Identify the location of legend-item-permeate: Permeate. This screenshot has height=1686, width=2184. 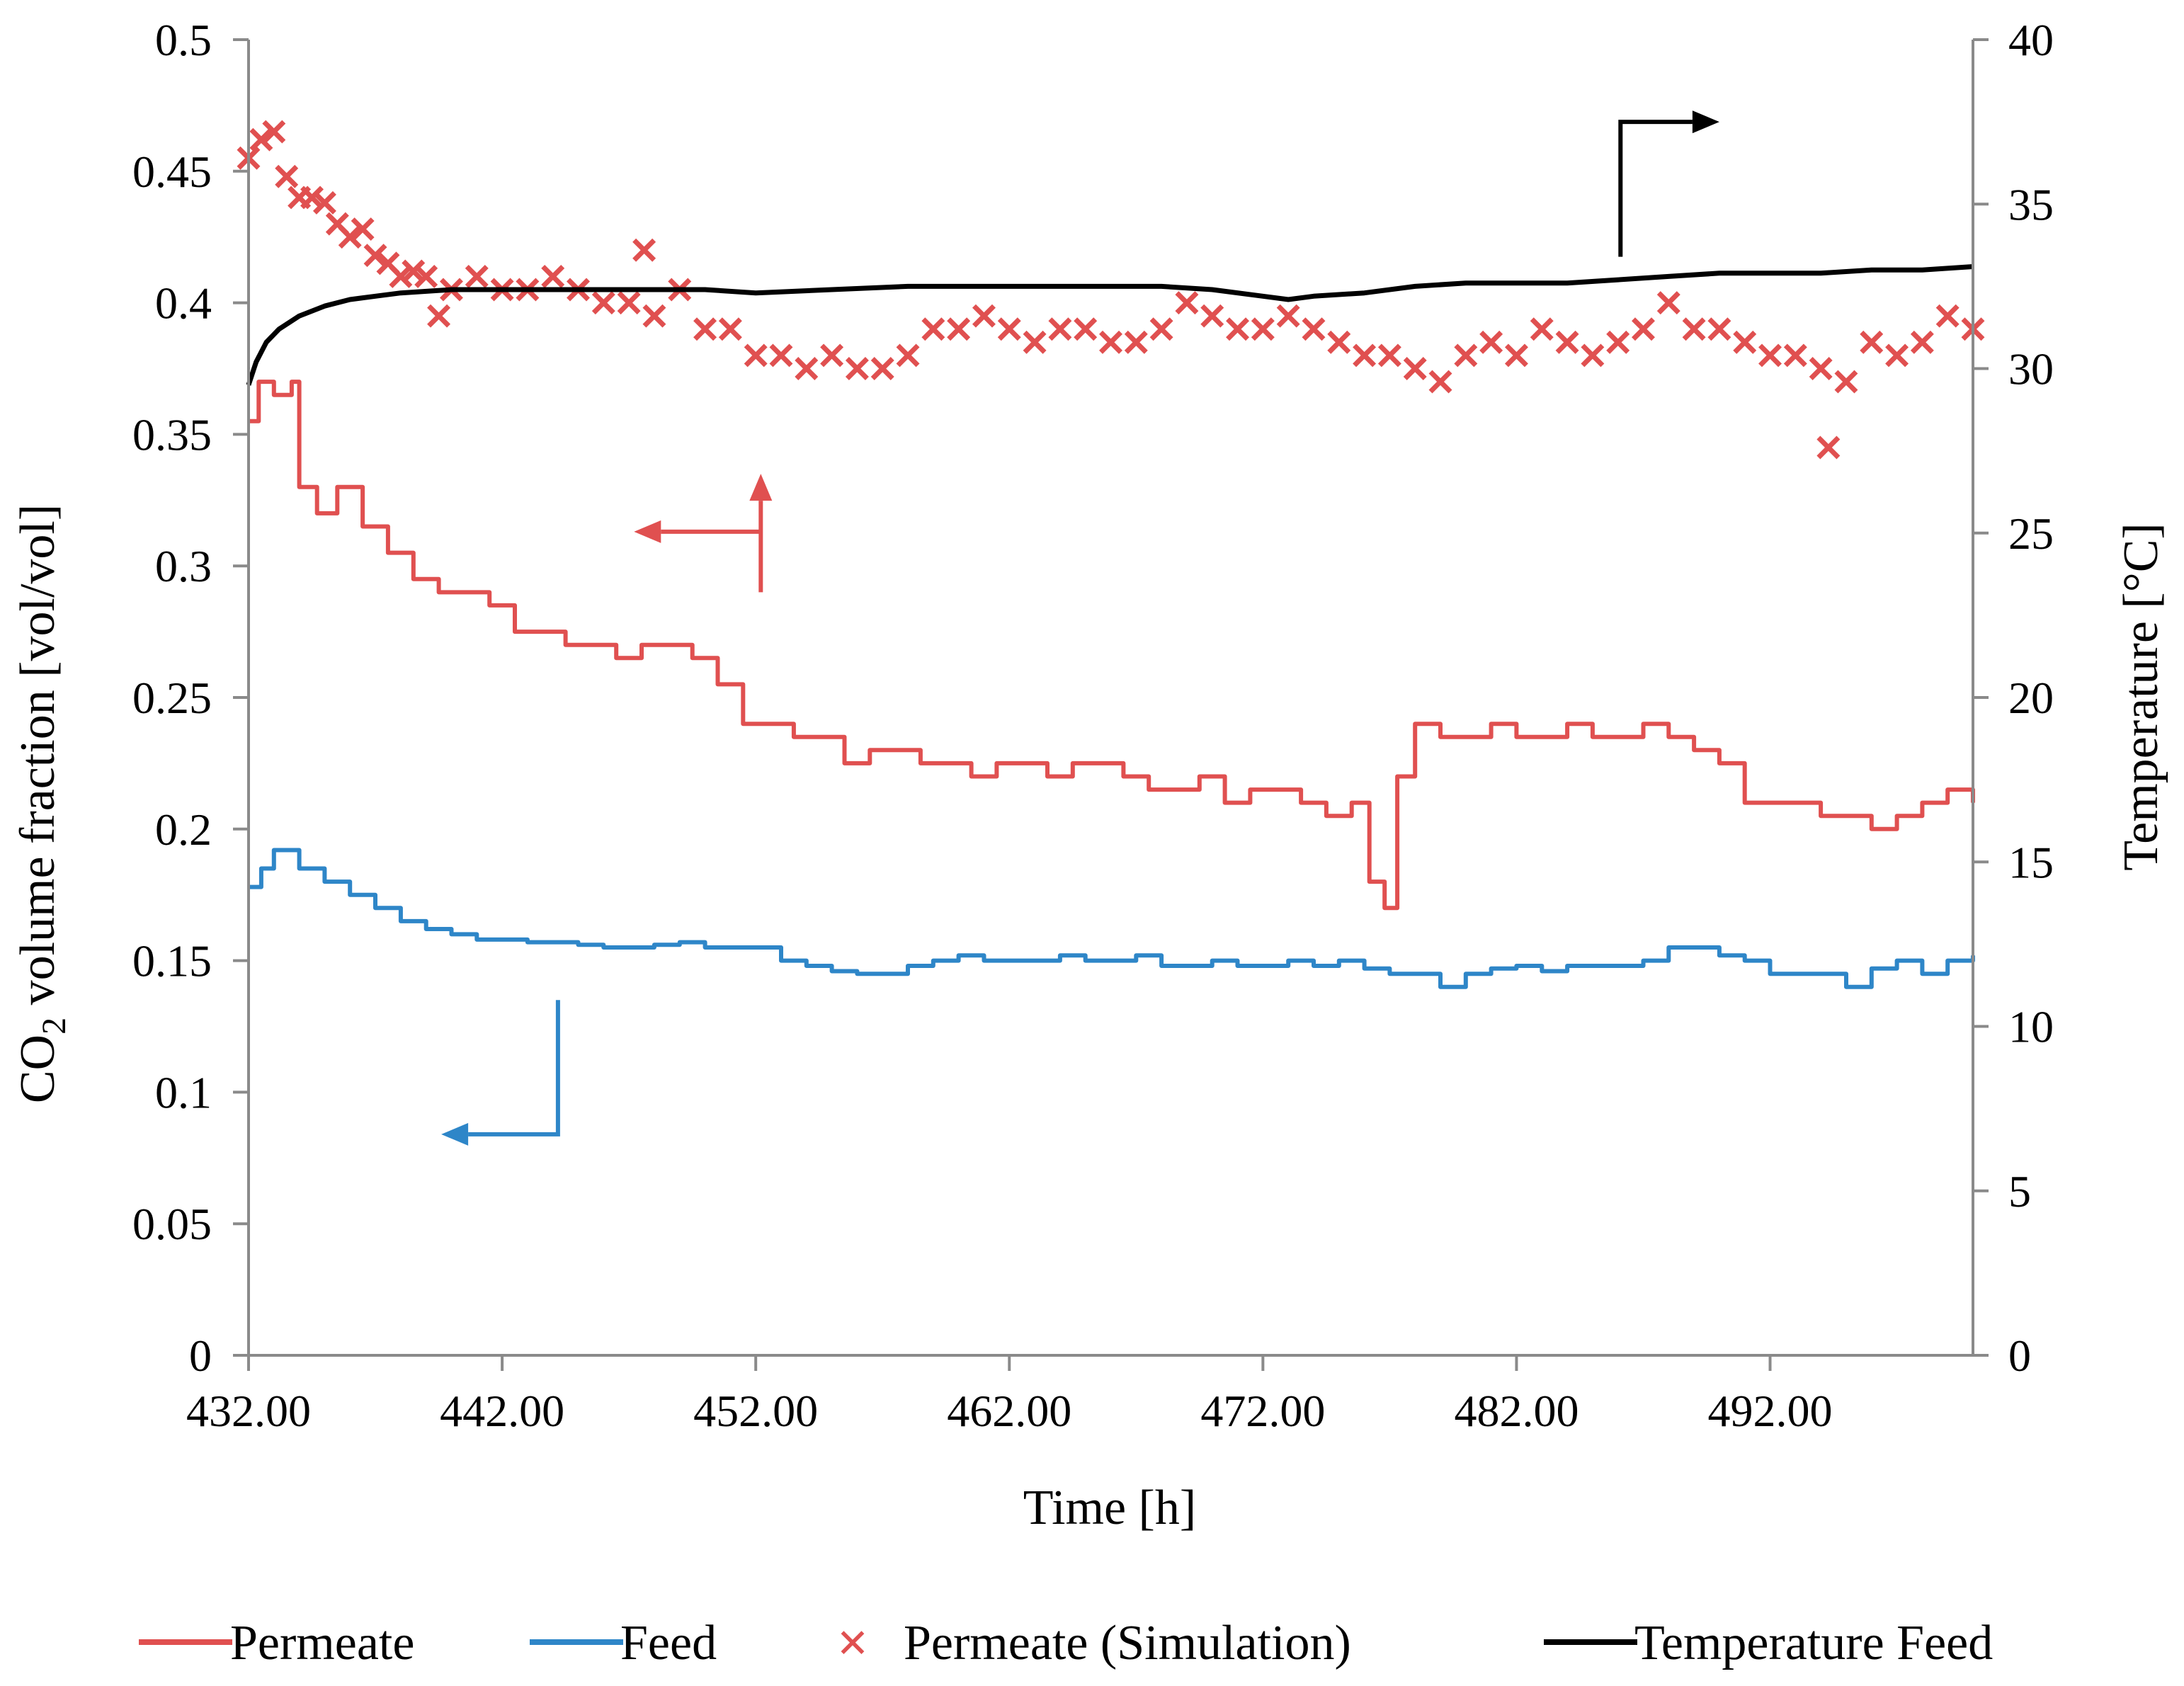
(277, 1643).